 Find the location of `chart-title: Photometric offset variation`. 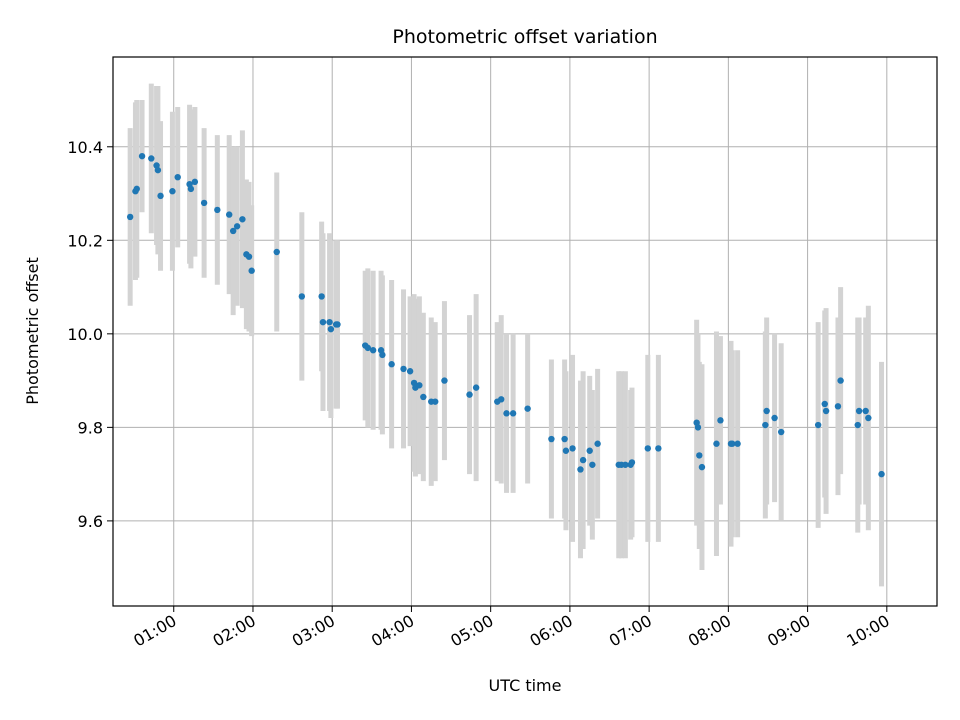

chart-title: Photometric offset variation is located at coordinates (524, 37).